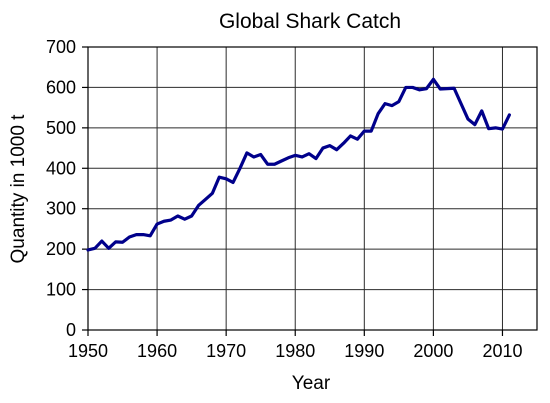 The height and width of the screenshot is (403, 550). What do you see at coordinates (61, 87) in the screenshot?
I see `y-tick-label: 600` at bounding box center [61, 87].